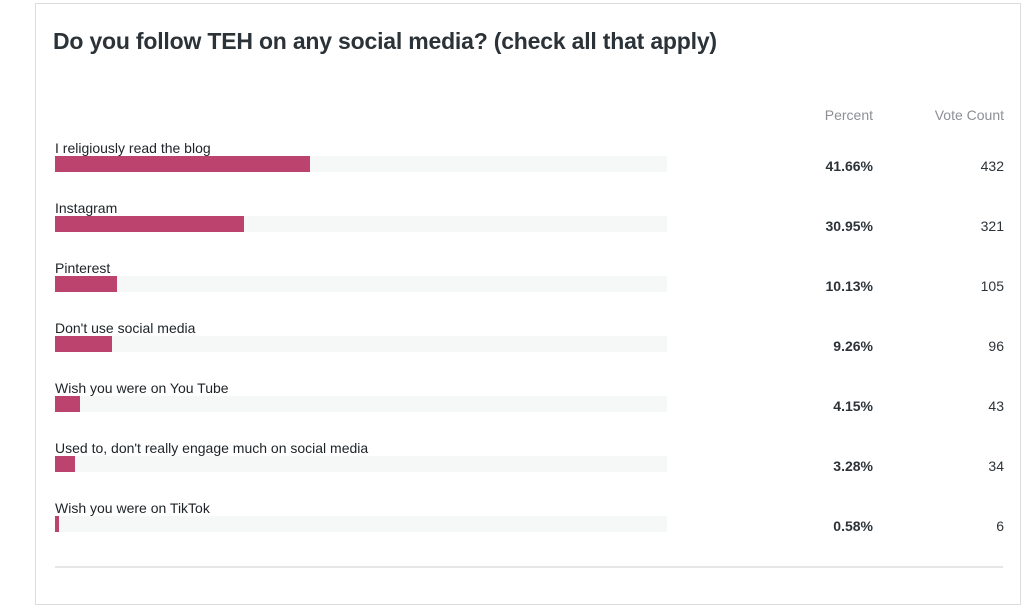 This screenshot has width=1024, height=605. What do you see at coordinates (848, 115) in the screenshot?
I see `percent-column-header: Percent` at bounding box center [848, 115].